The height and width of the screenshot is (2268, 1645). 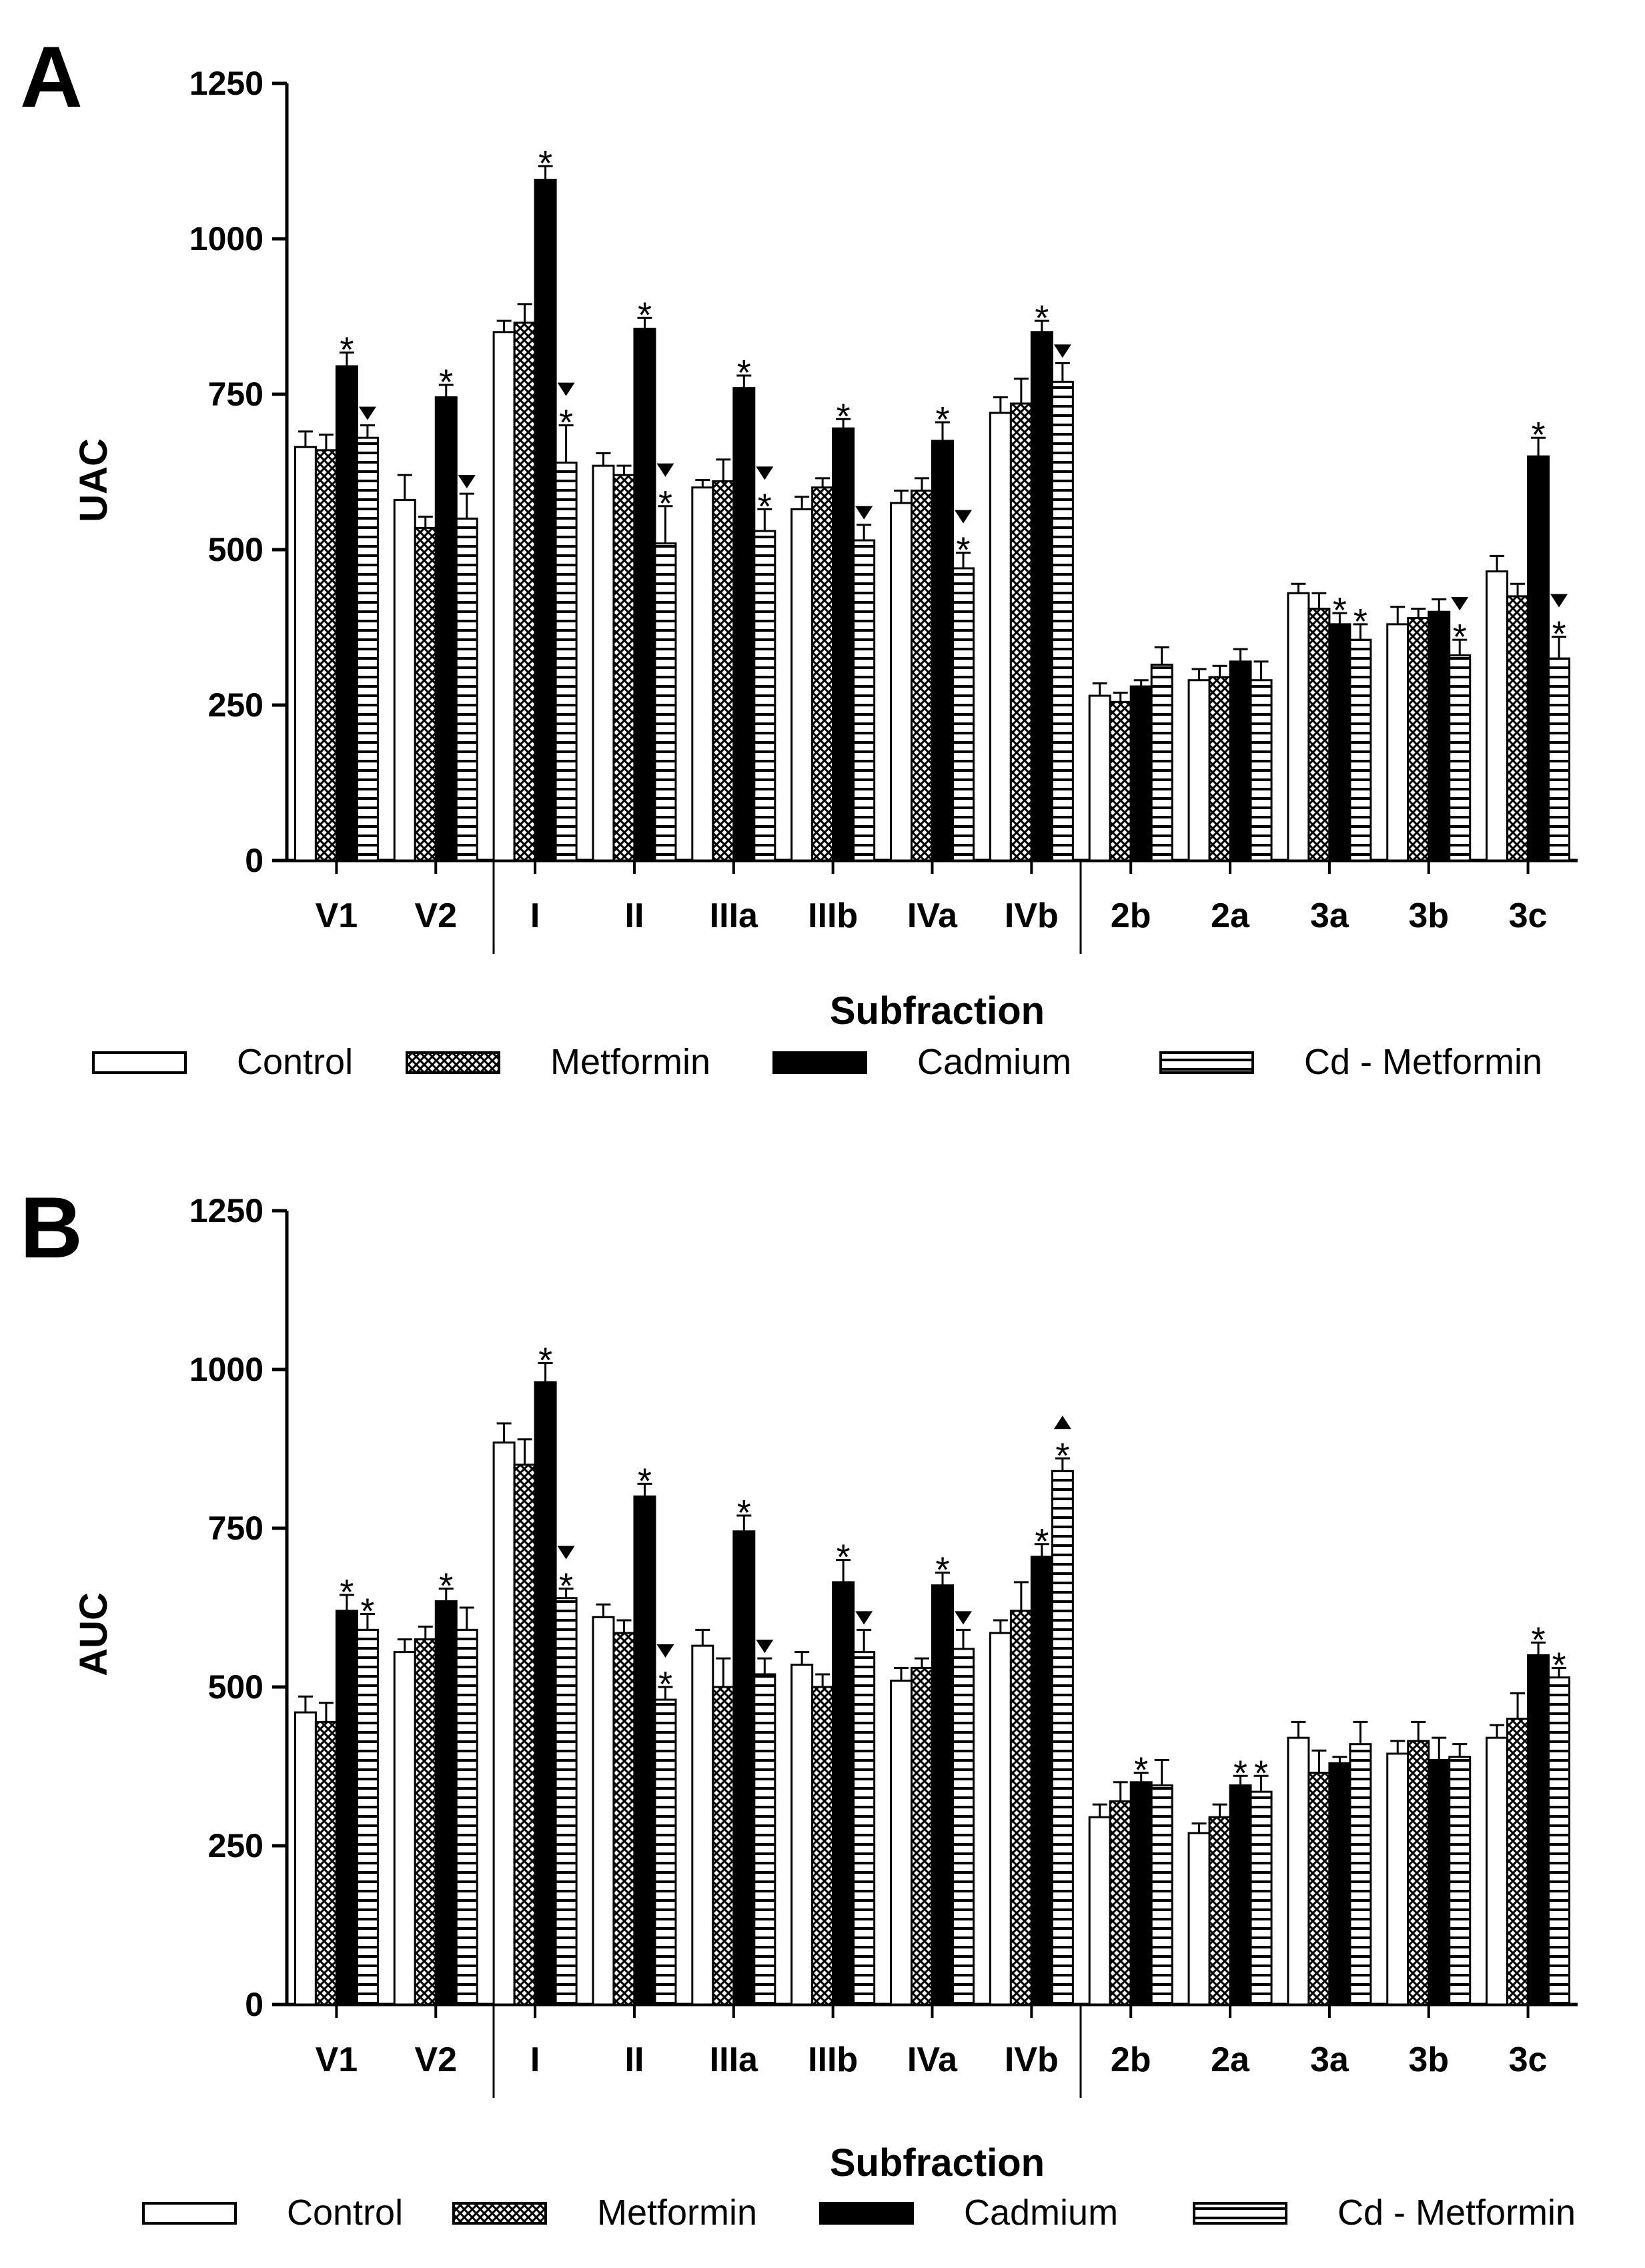 What do you see at coordinates (235, 1529) in the screenshot?
I see `panel-b-y-tick-label-750: 750` at bounding box center [235, 1529].